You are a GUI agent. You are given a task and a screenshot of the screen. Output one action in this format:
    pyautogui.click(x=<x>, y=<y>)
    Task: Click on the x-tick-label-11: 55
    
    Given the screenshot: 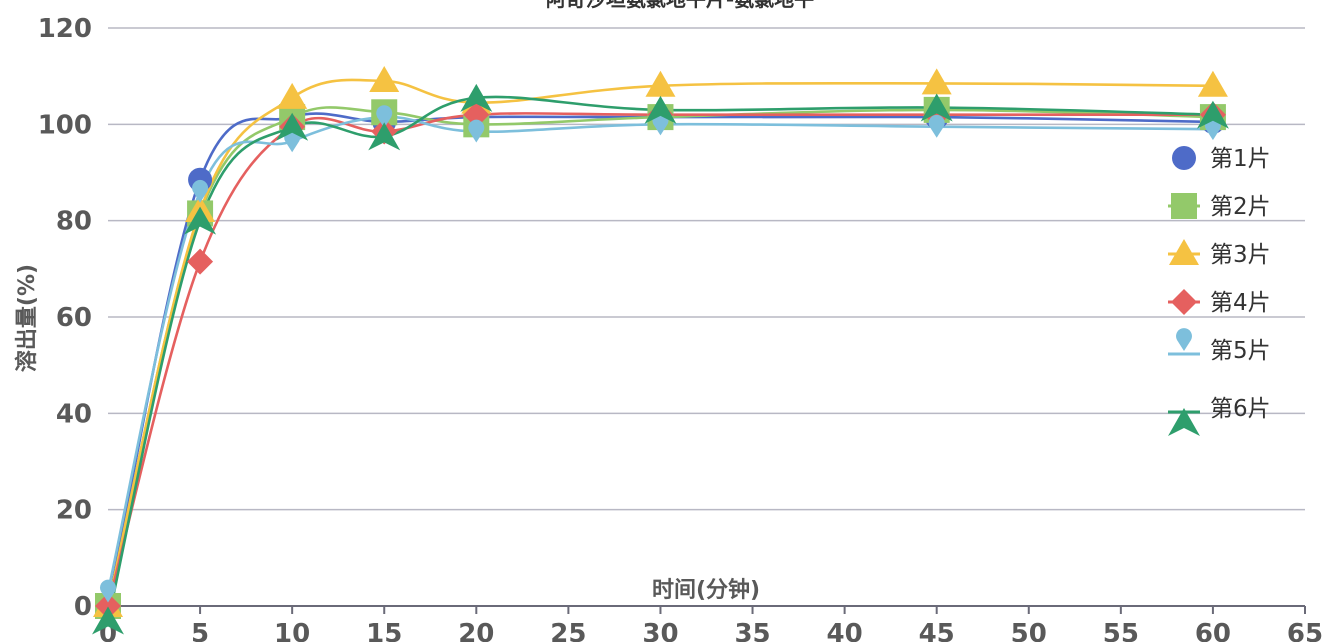 What is the action you would take?
    pyautogui.click(x=1121, y=630)
    